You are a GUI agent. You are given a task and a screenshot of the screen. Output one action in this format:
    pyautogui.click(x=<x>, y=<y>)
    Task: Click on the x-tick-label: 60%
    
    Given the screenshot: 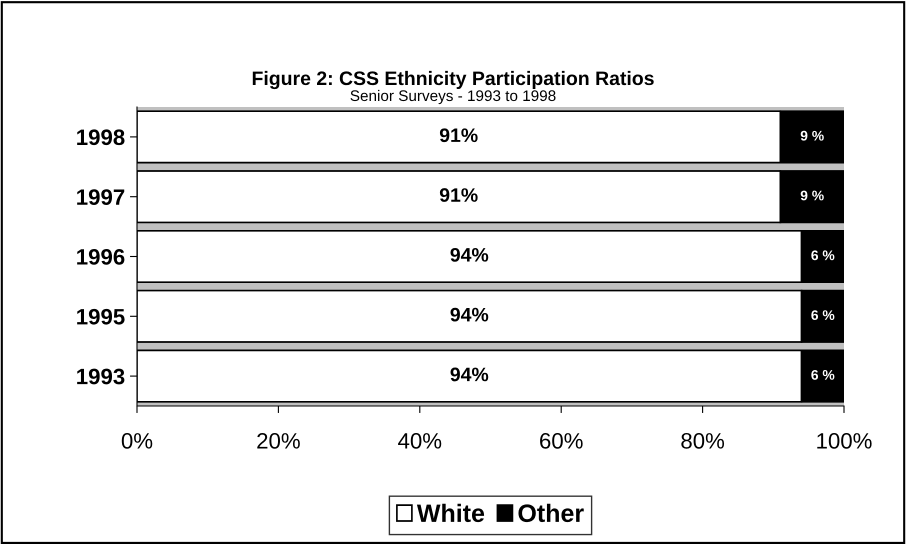 What is the action you would take?
    pyautogui.click(x=561, y=440)
    